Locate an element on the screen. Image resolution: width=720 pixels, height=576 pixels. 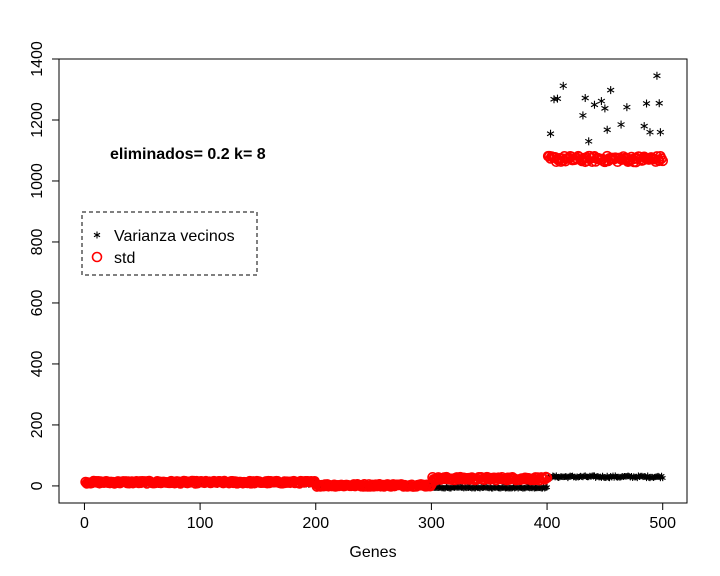
x-tick-label: 100 is located at coordinates (200, 523).